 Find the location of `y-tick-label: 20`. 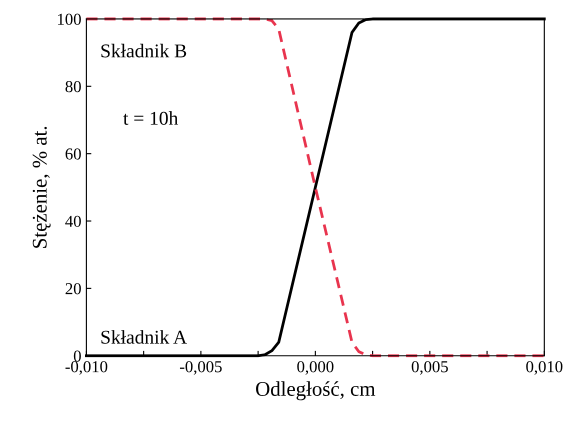

y-tick-label: 20 is located at coordinates (73, 288).